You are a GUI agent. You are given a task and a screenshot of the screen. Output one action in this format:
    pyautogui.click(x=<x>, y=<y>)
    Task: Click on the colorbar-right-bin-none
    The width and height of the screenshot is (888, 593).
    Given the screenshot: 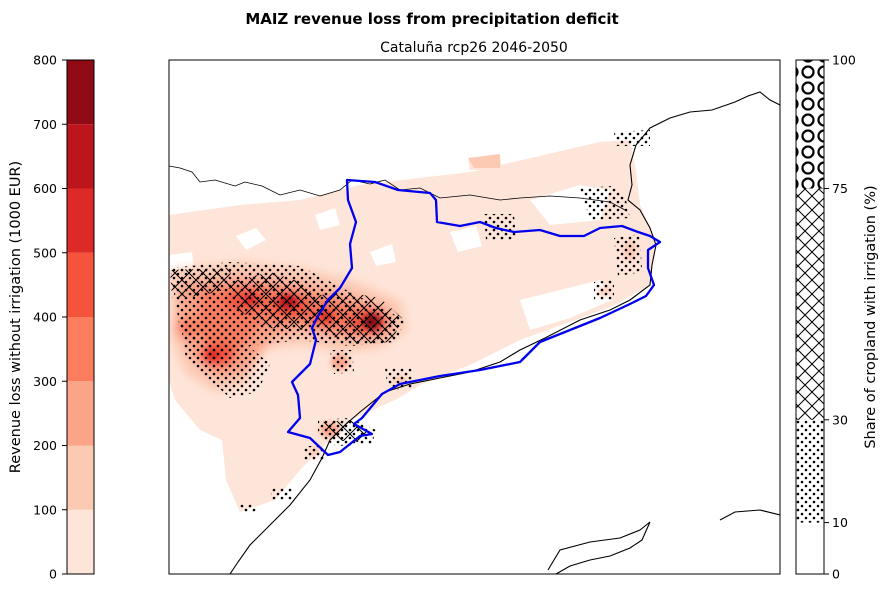 What is the action you would take?
    pyautogui.click(x=810, y=548)
    